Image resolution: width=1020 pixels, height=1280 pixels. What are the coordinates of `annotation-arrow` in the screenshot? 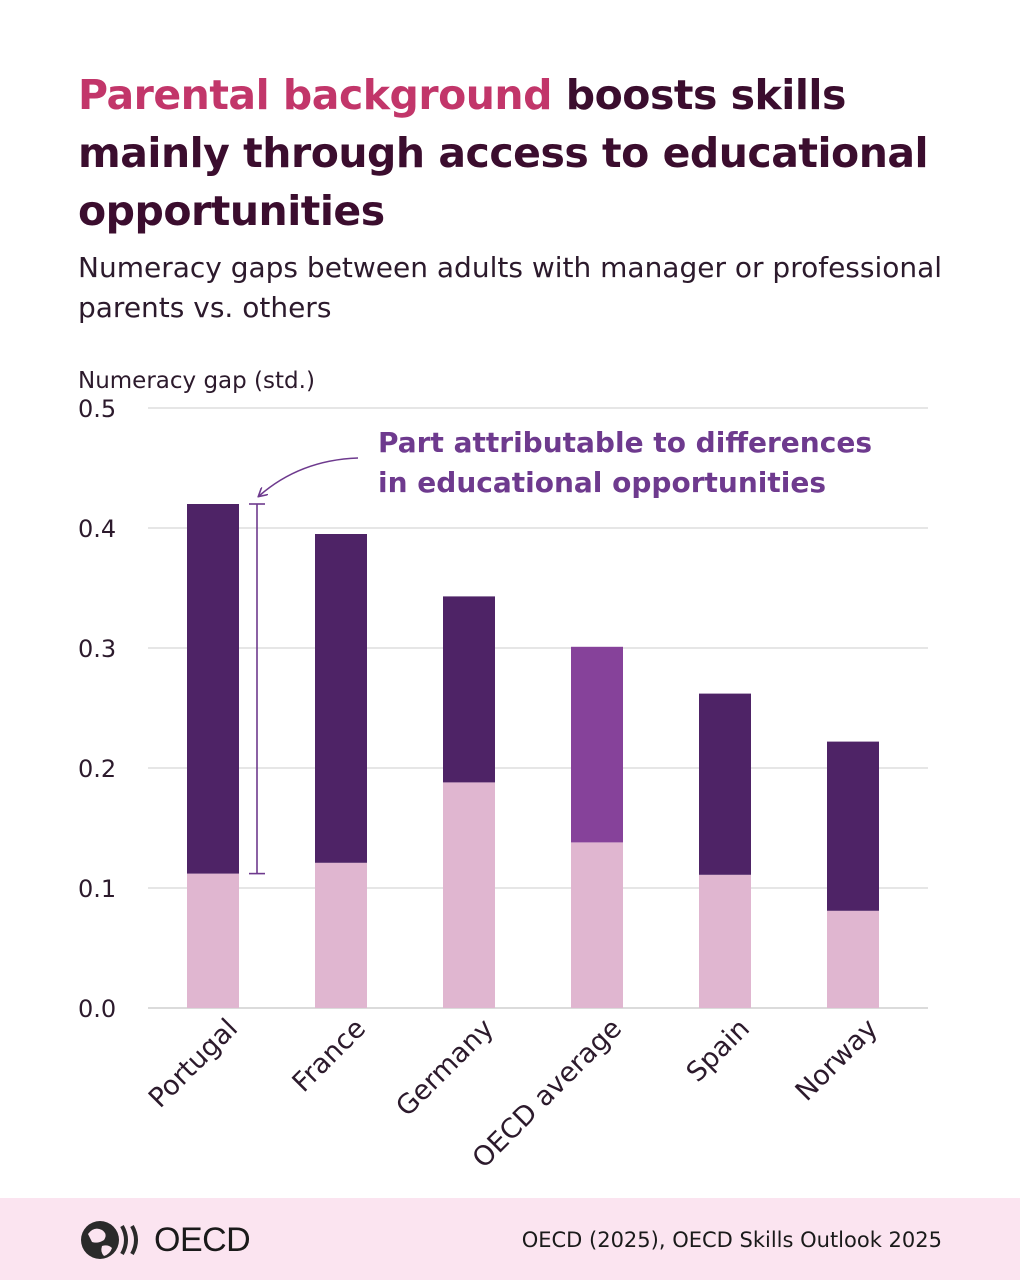 It's located at (309, 476).